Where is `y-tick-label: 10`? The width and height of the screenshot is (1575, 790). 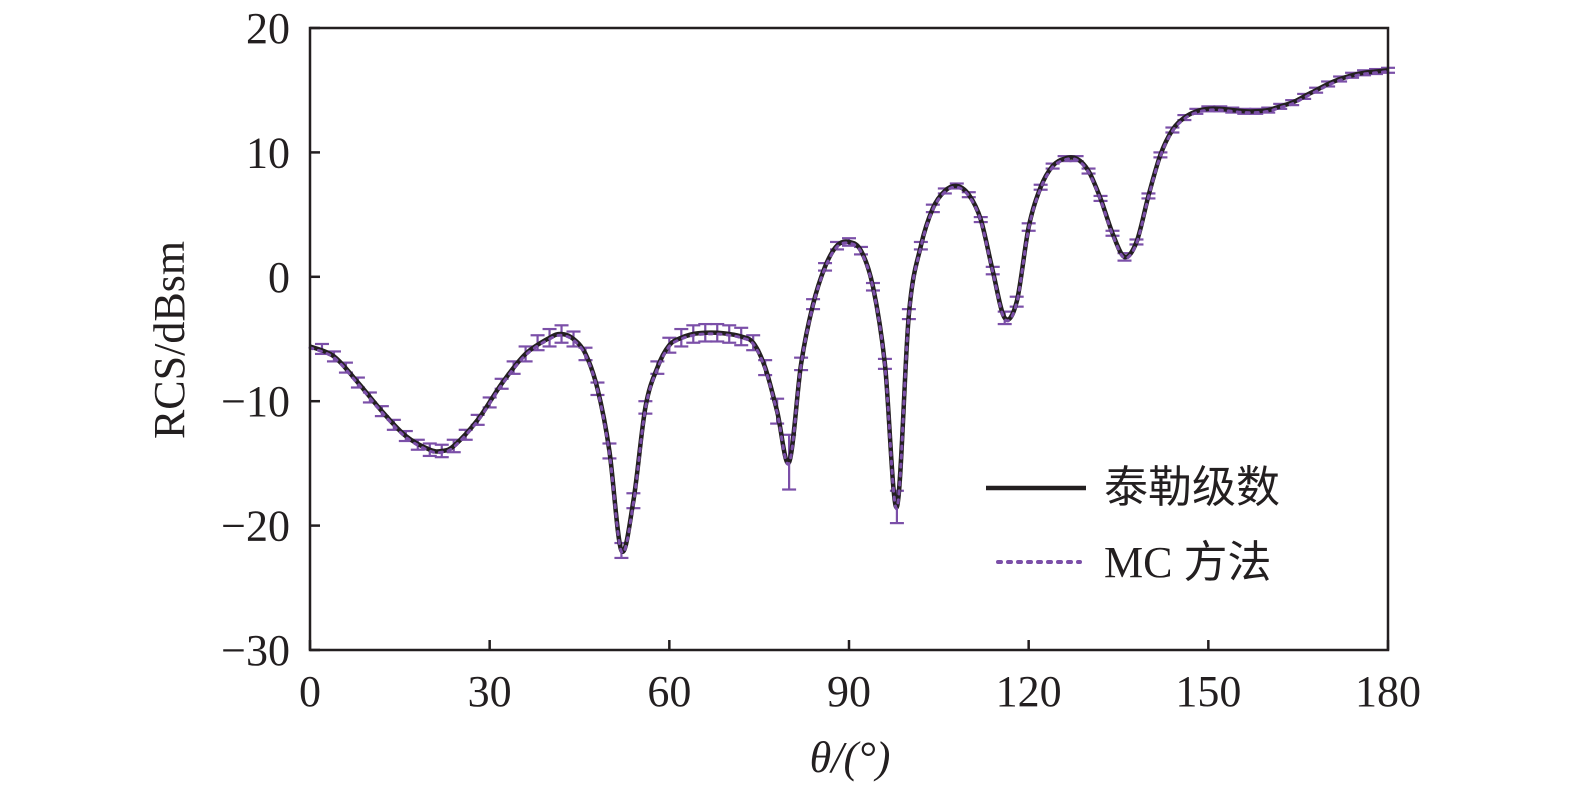
y-tick-label: 10 is located at coordinates (268, 152).